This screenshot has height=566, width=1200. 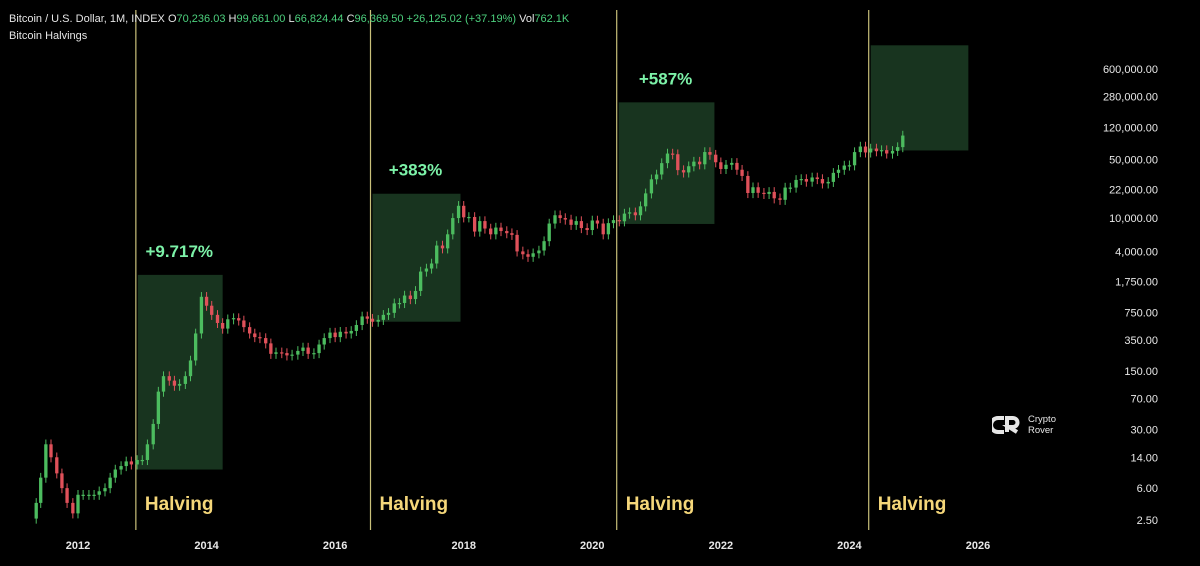 What do you see at coordinates (1130, 129) in the screenshot?
I see `y-tick-label: 120,000.00` at bounding box center [1130, 129].